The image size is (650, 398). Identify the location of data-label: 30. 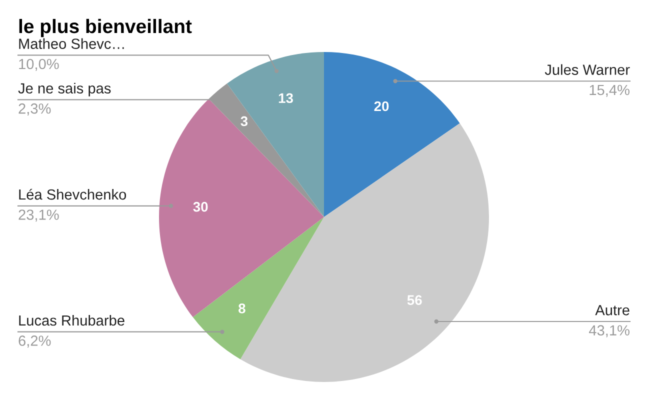
(200, 207).